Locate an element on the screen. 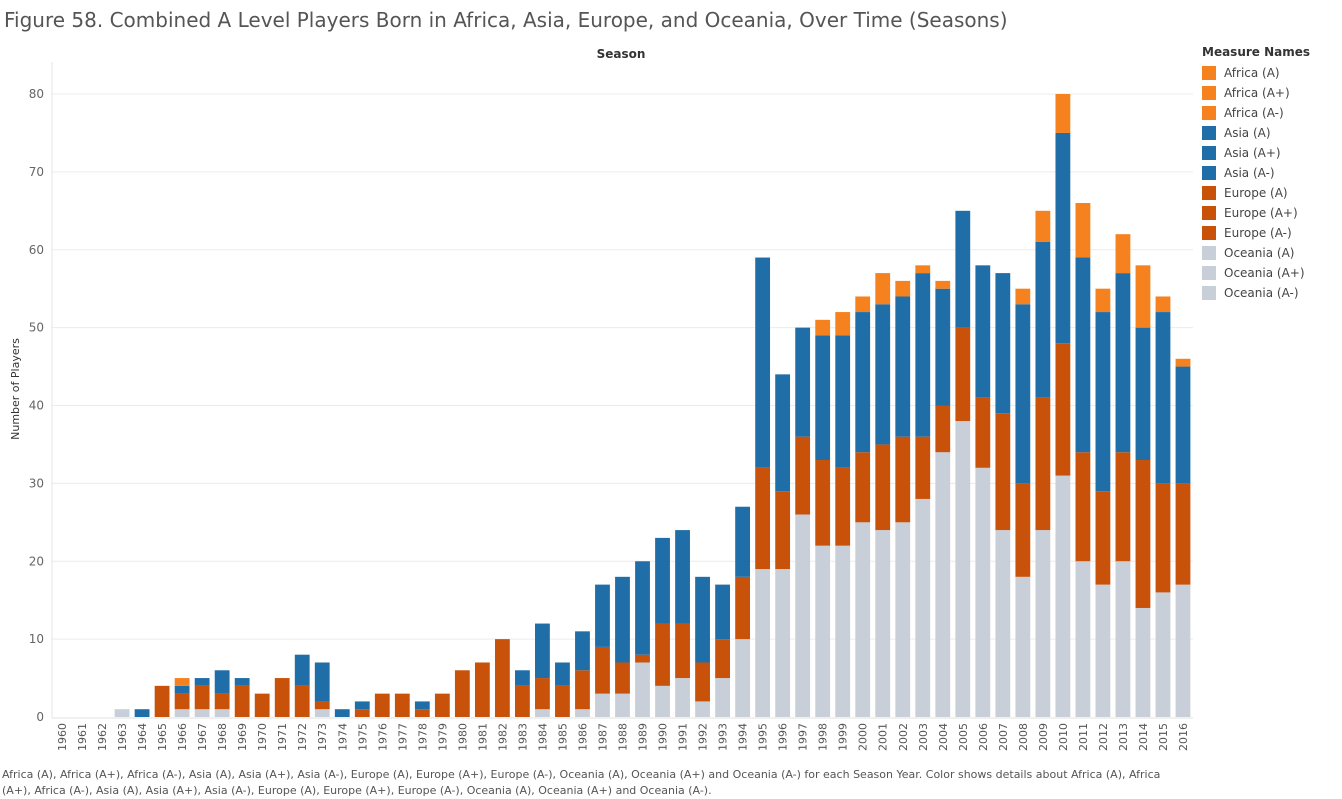  legend-item: Oceania (A) is located at coordinates (1269, 253).